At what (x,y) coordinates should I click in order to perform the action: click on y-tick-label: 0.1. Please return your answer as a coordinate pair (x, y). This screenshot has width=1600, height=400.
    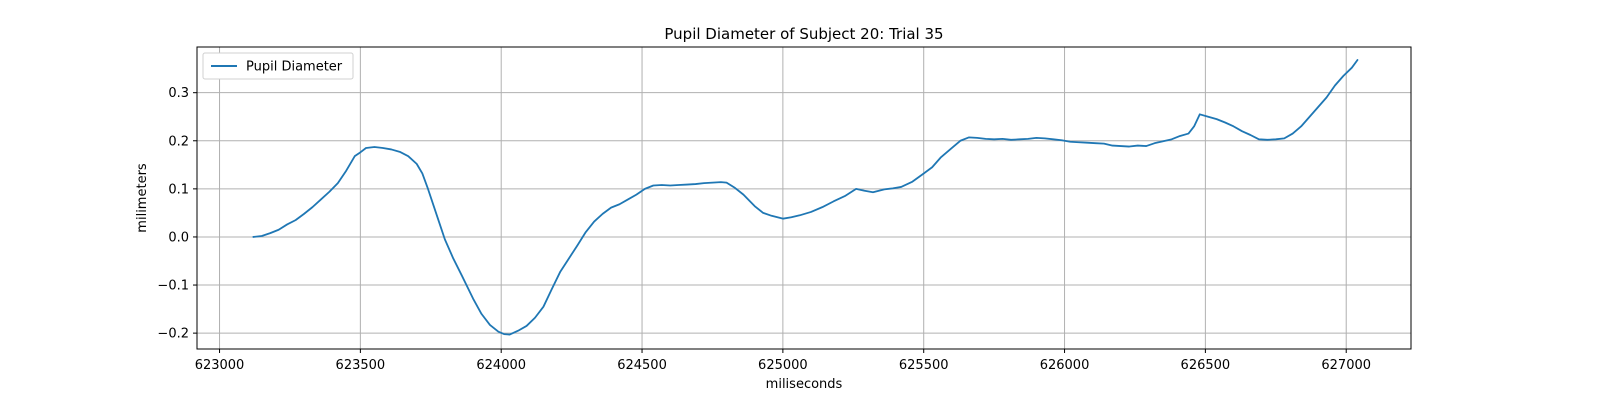
    Looking at the image, I should click on (178, 189).